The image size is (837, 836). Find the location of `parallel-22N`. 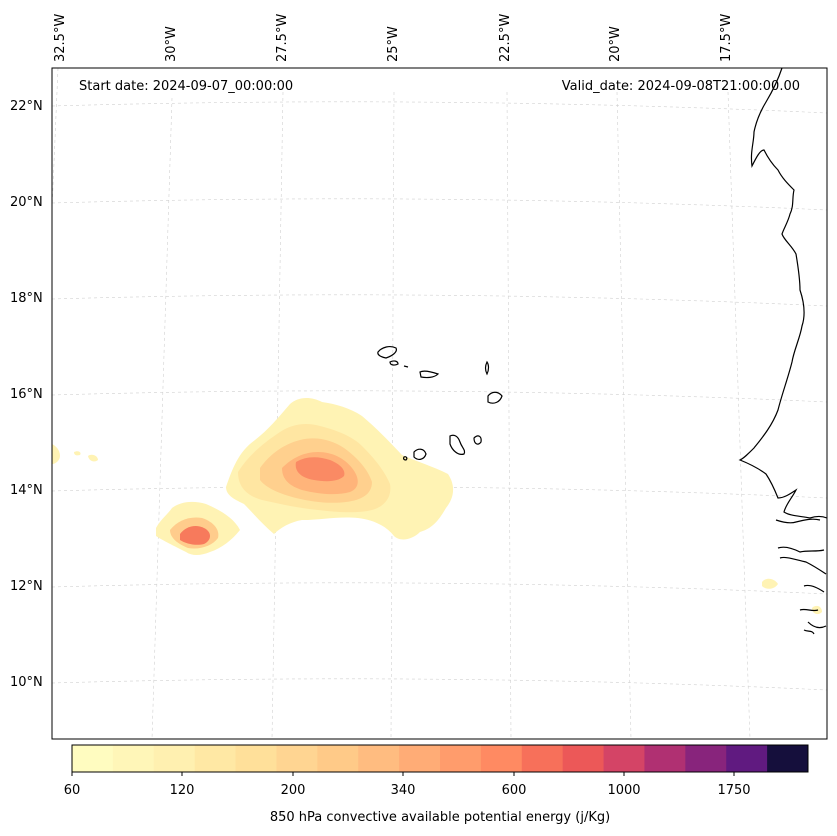

parallel-22N is located at coordinates (439, 107).